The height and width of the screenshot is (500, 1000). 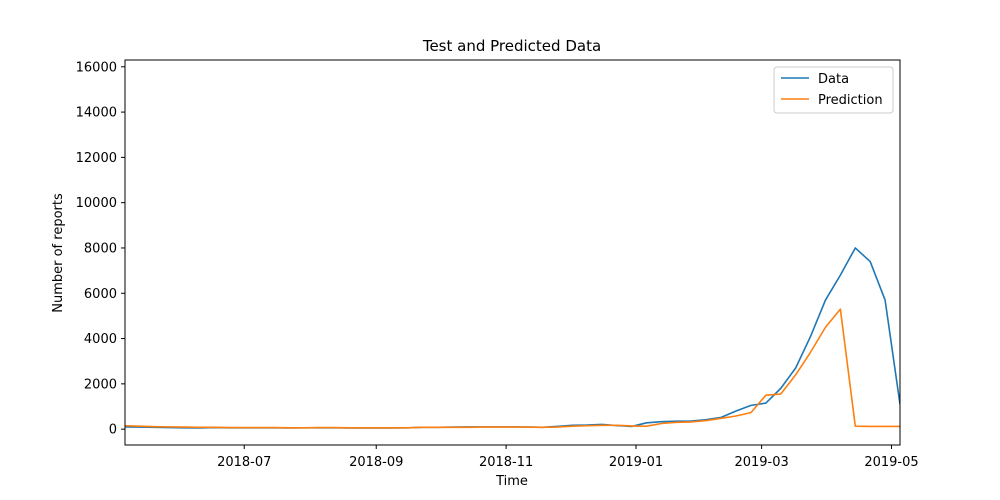 I want to click on x-tick-label: 2018-07, so click(x=244, y=462).